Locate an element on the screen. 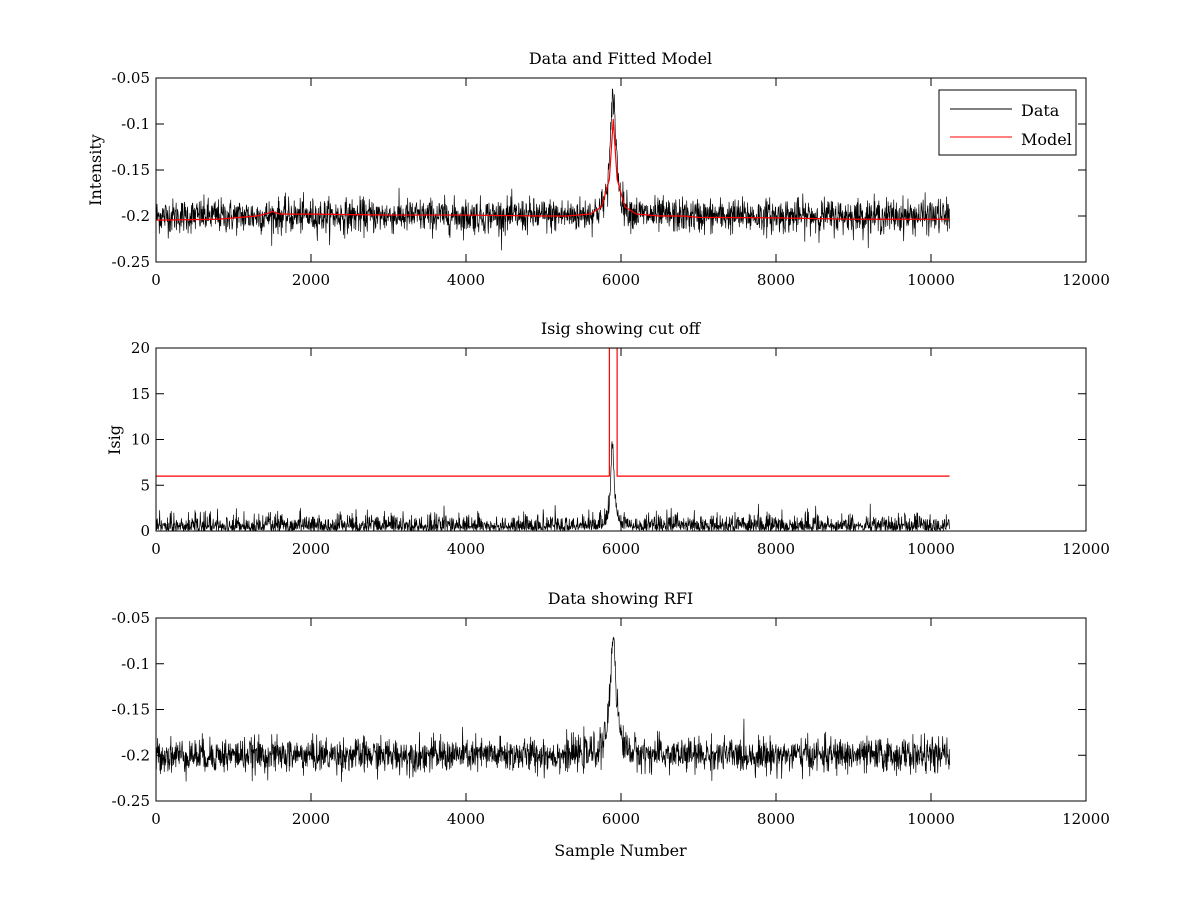 This screenshot has width=1200, height=900. series-data is located at coordinates (553, 169).